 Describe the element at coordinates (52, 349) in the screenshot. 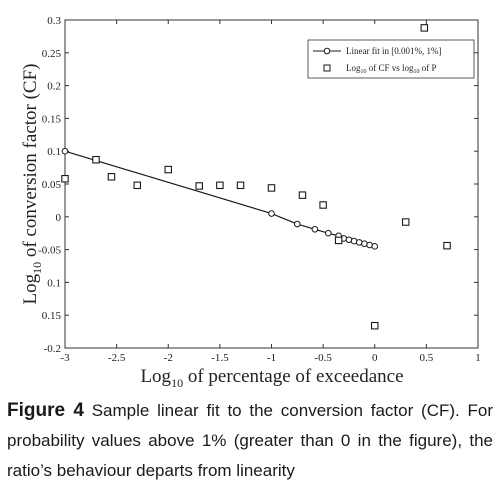

I see `y-tick-label: -0.2` at that location.